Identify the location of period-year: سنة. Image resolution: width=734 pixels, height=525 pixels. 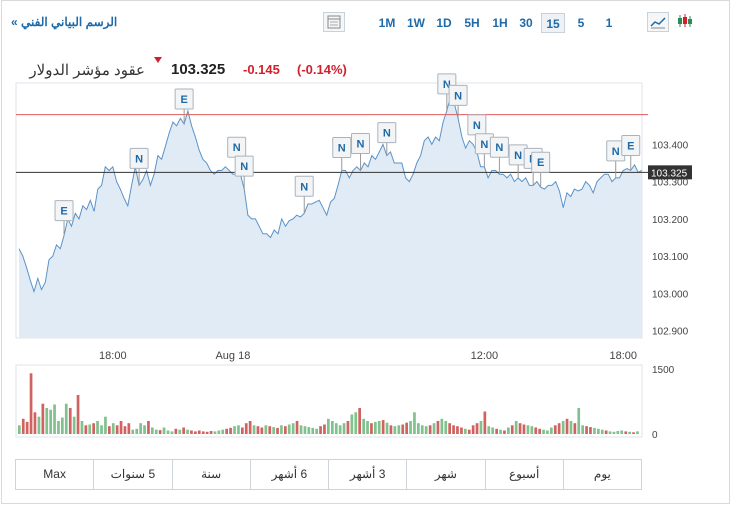
(210, 474).